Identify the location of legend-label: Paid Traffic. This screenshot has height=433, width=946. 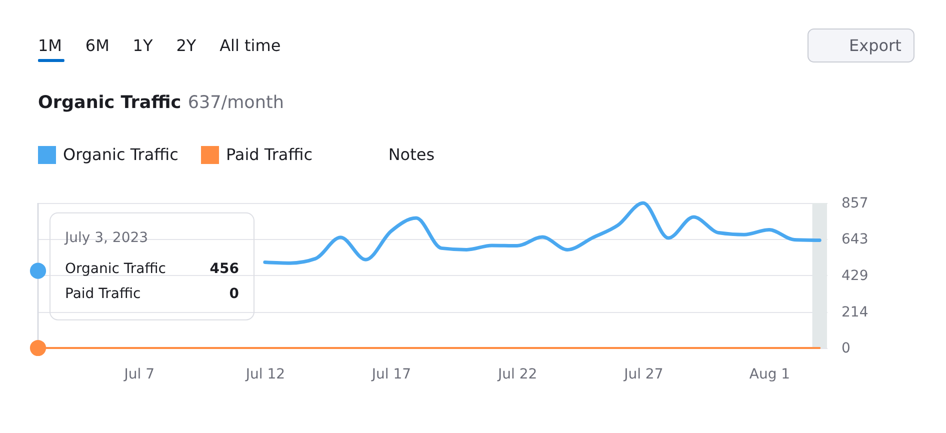
(269, 154).